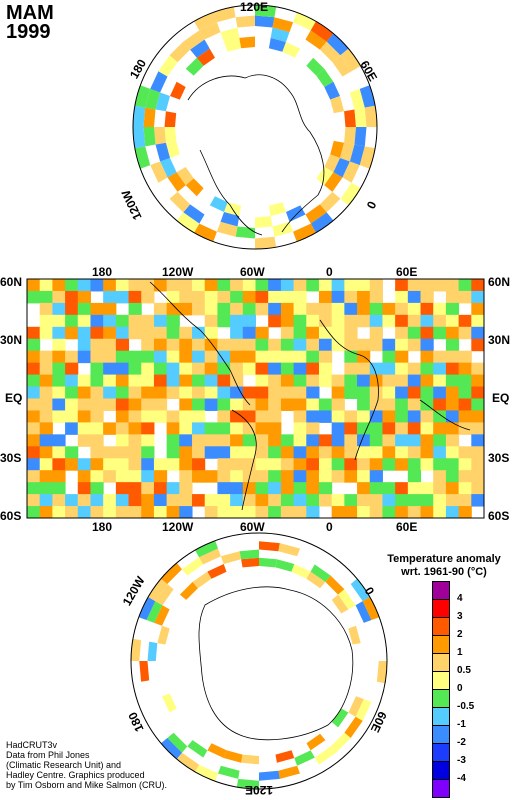 The height and width of the screenshot is (800, 512). I want to click on legend-title: Temperature anomaly wrt. 1961-90 (°C), so click(444, 565).